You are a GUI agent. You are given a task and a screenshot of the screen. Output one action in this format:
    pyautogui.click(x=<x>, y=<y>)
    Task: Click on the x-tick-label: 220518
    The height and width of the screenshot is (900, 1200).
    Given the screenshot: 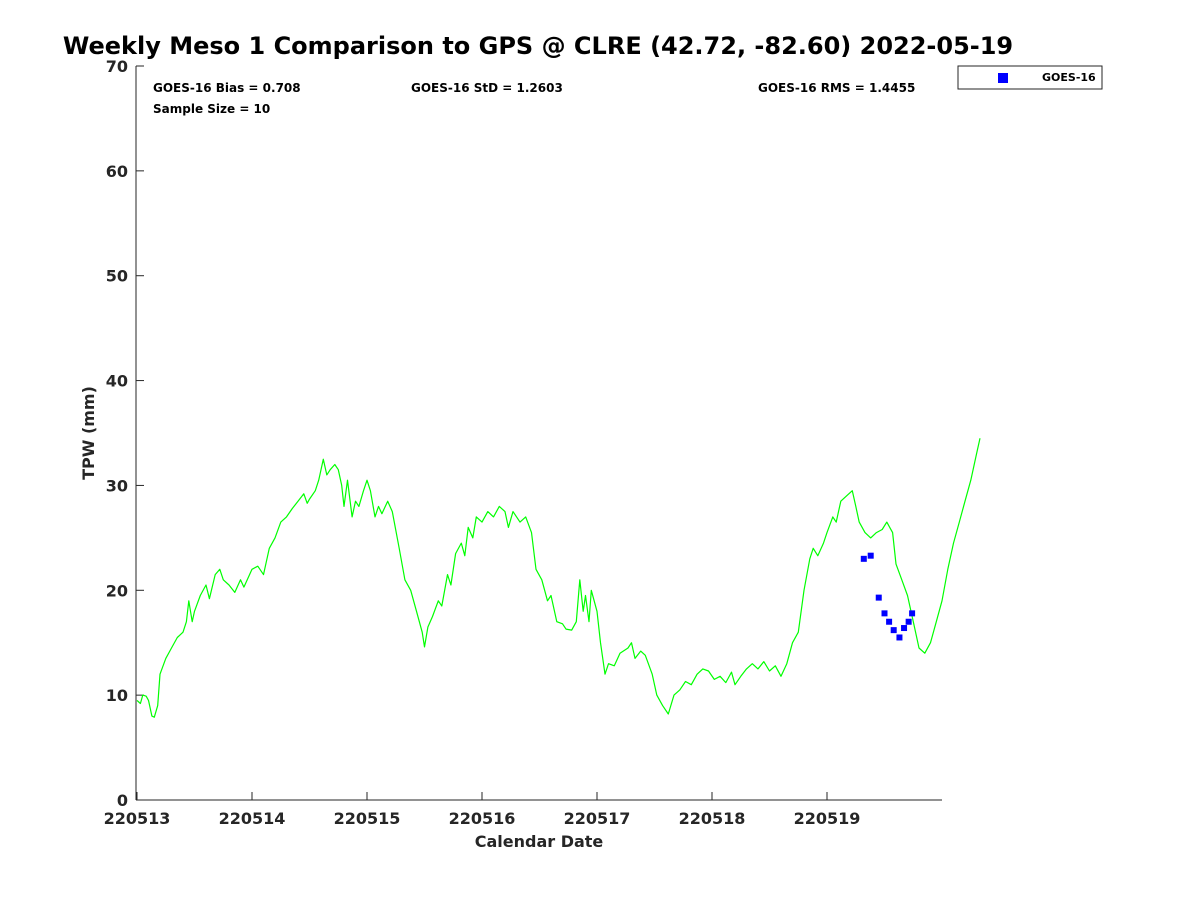 What is the action you would take?
    pyautogui.click(x=712, y=818)
    